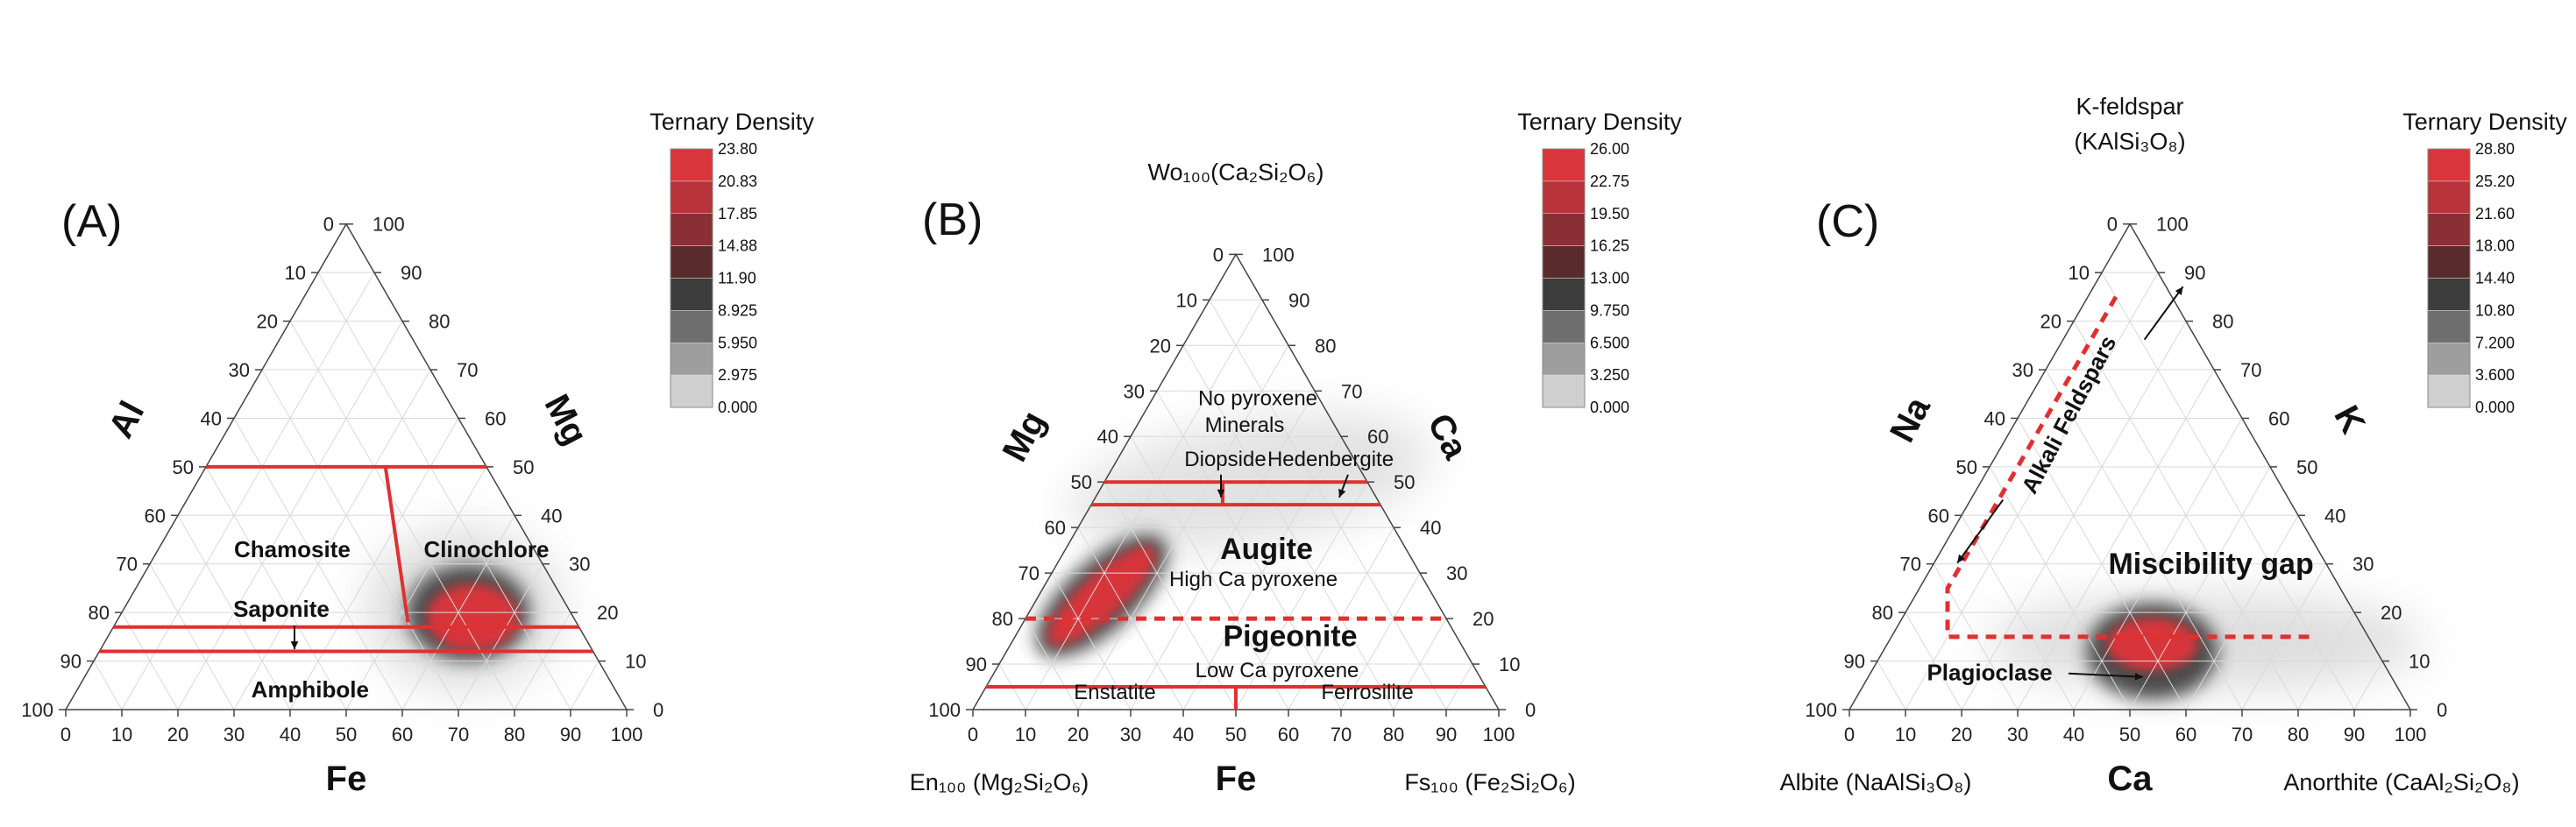  What do you see at coordinates (91, 222) in the screenshot?
I see `panel-label: (A)` at bounding box center [91, 222].